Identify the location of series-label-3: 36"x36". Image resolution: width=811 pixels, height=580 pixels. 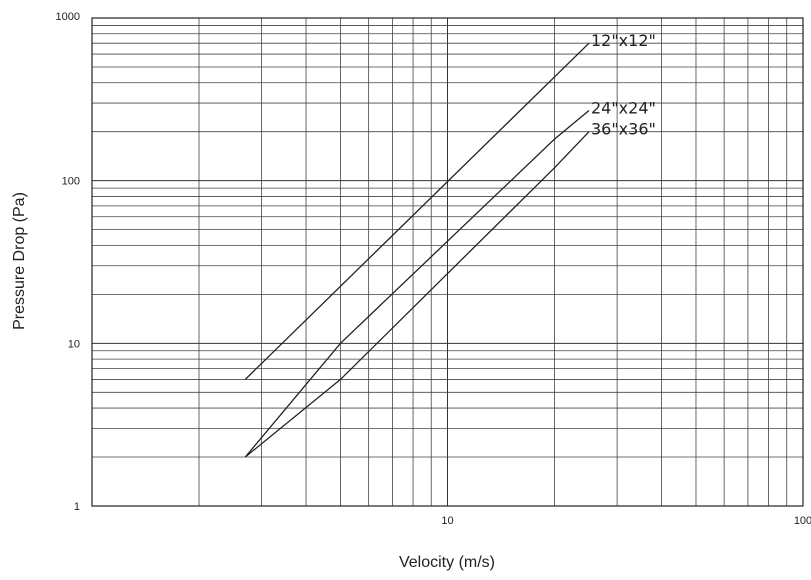
(623, 129).